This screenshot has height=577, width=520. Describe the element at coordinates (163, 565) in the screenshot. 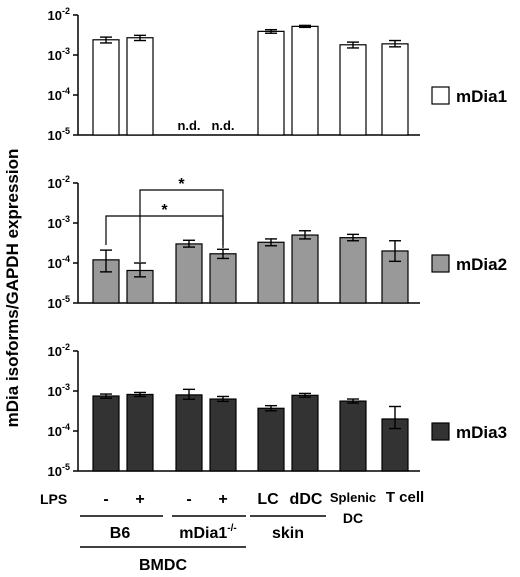

I see `group-label-bmdc: BMDC` at that location.